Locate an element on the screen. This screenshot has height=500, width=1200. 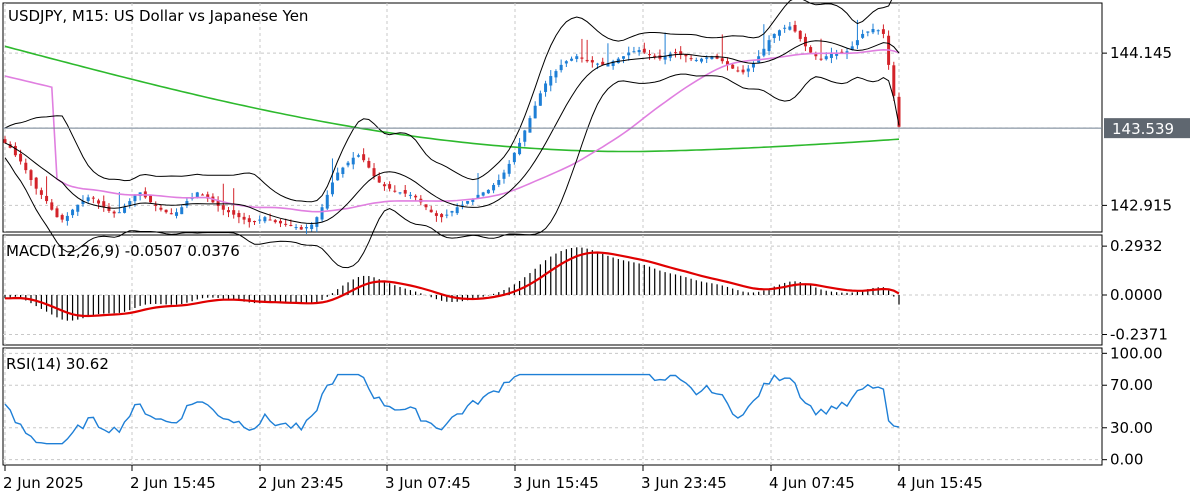
price-scale-label: 144.145 is located at coordinates (1141, 53).